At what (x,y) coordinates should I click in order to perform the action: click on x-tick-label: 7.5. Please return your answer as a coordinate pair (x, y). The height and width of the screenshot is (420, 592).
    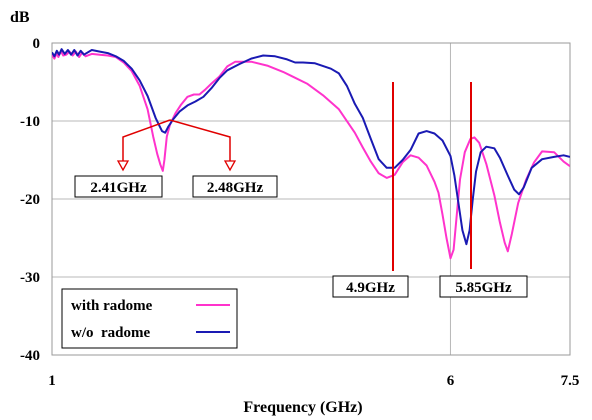
    Looking at the image, I should click on (570, 381).